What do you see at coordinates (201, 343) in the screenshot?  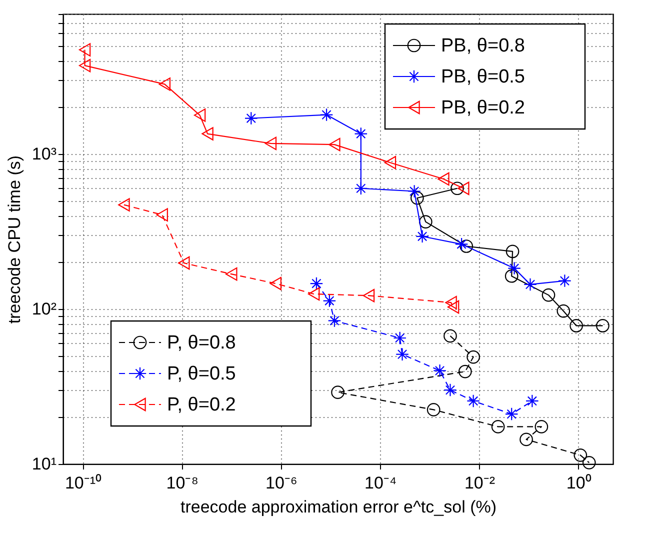 I see `legend-label: P, θ=0.8` at bounding box center [201, 343].